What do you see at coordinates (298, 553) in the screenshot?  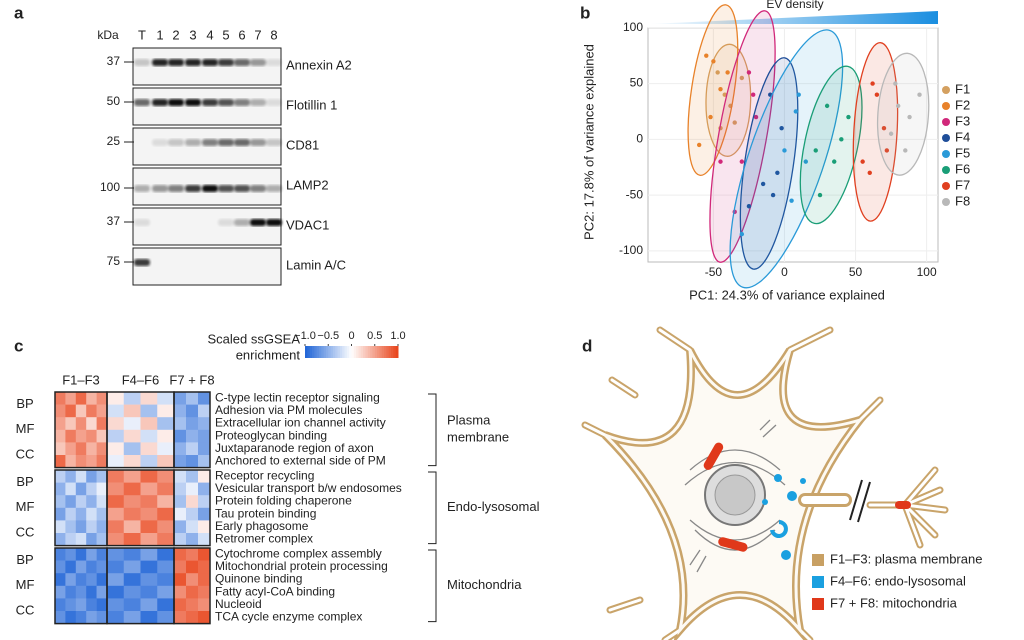 I see `term-label: Cytochrome complex assembly` at bounding box center [298, 553].